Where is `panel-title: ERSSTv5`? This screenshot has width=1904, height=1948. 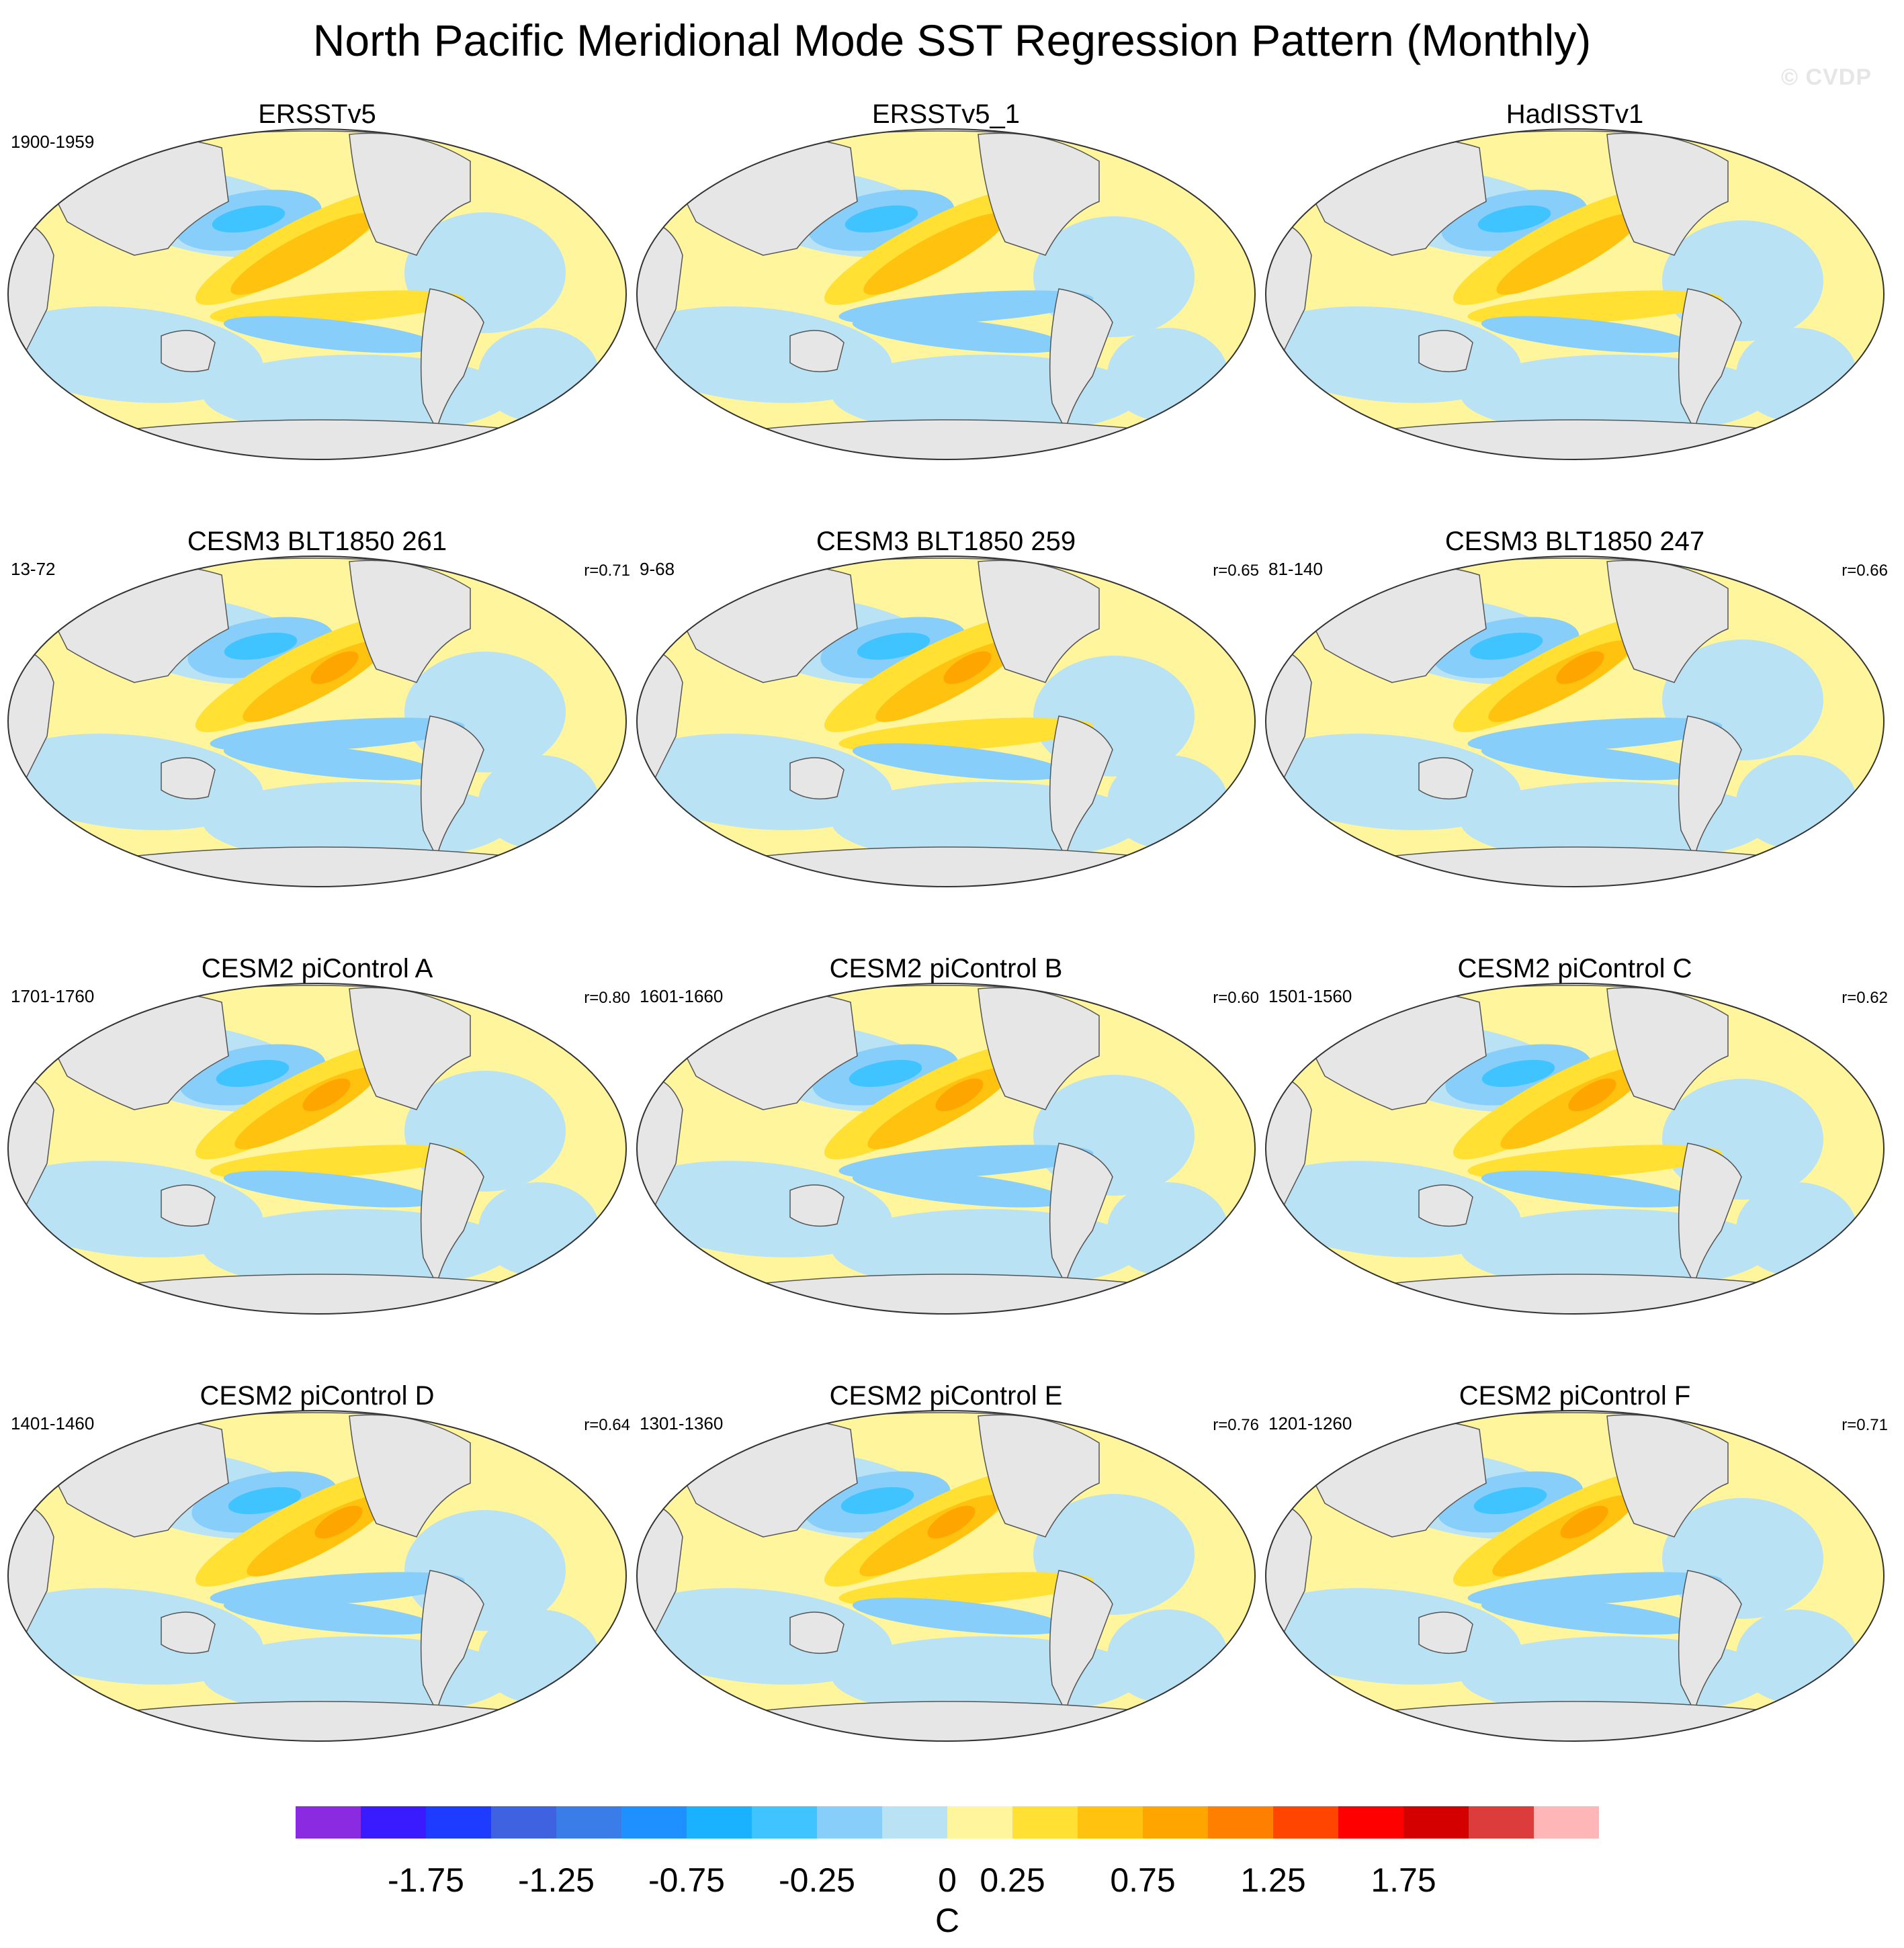 panel-title: ERSSTv5 is located at coordinates (317, 114).